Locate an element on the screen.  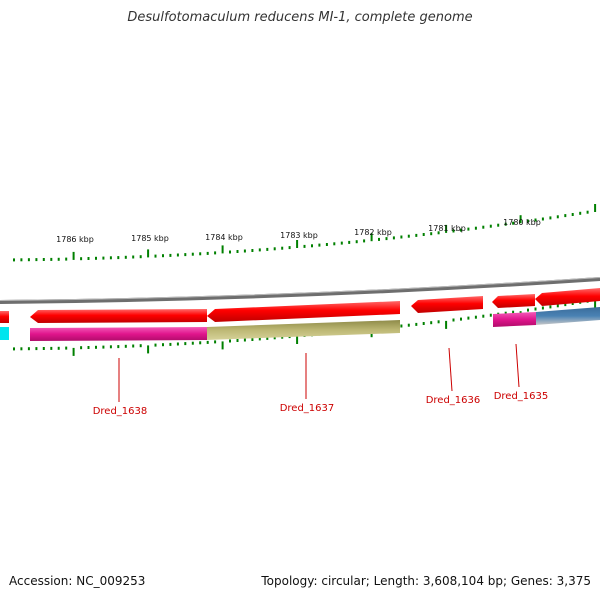
scale-label-1786: 1786 kbp is located at coordinates (75, 239).